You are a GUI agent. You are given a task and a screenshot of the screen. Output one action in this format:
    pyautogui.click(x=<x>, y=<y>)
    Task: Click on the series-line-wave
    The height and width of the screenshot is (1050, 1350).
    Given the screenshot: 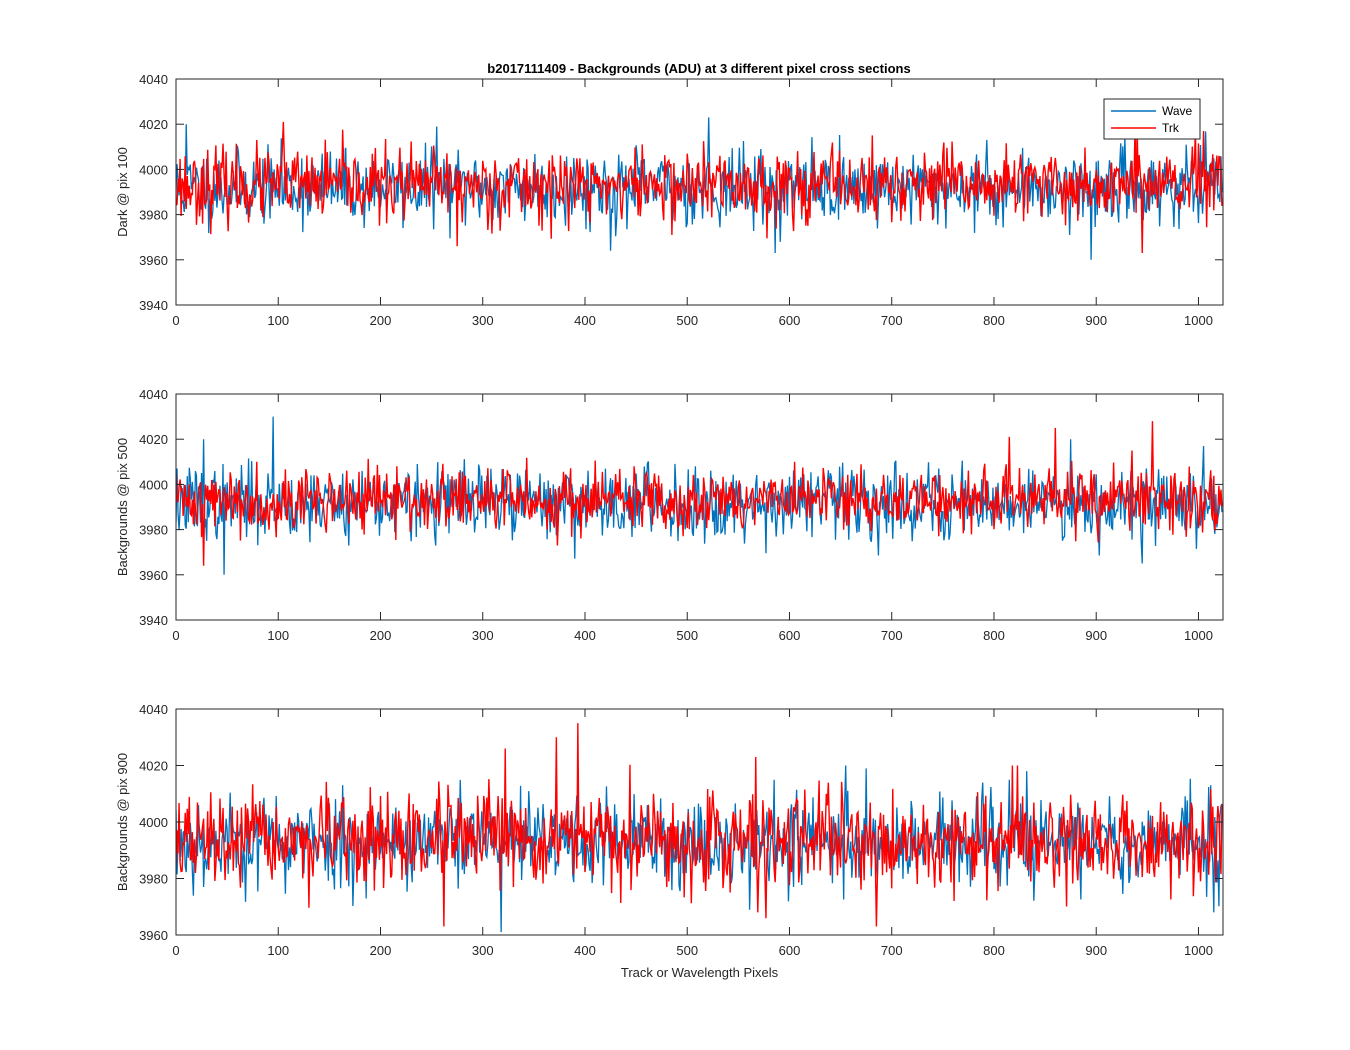 What is the action you would take?
    pyautogui.click(x=699, y=495)
    